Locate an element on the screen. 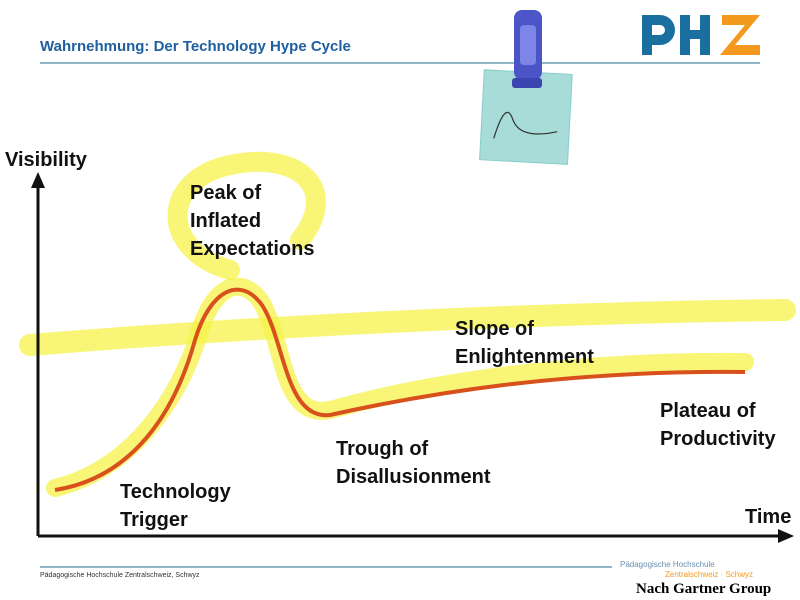  phase-label: Plateau of Productivity is located at coordinates (718, 425).